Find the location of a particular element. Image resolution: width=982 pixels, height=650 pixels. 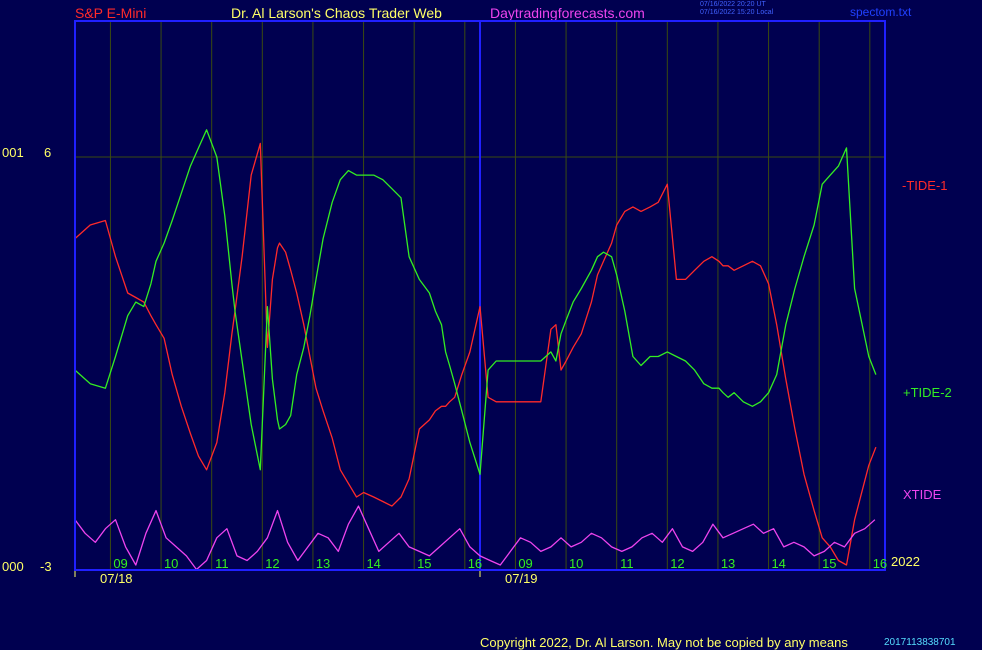

series-label-tide2: +TIDE-2 is located at coordinates (927, 392).